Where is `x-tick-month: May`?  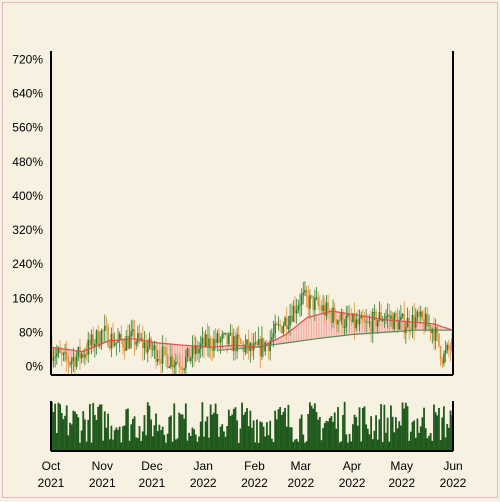 x-tick-month: May is located at coordinates (401, 466).